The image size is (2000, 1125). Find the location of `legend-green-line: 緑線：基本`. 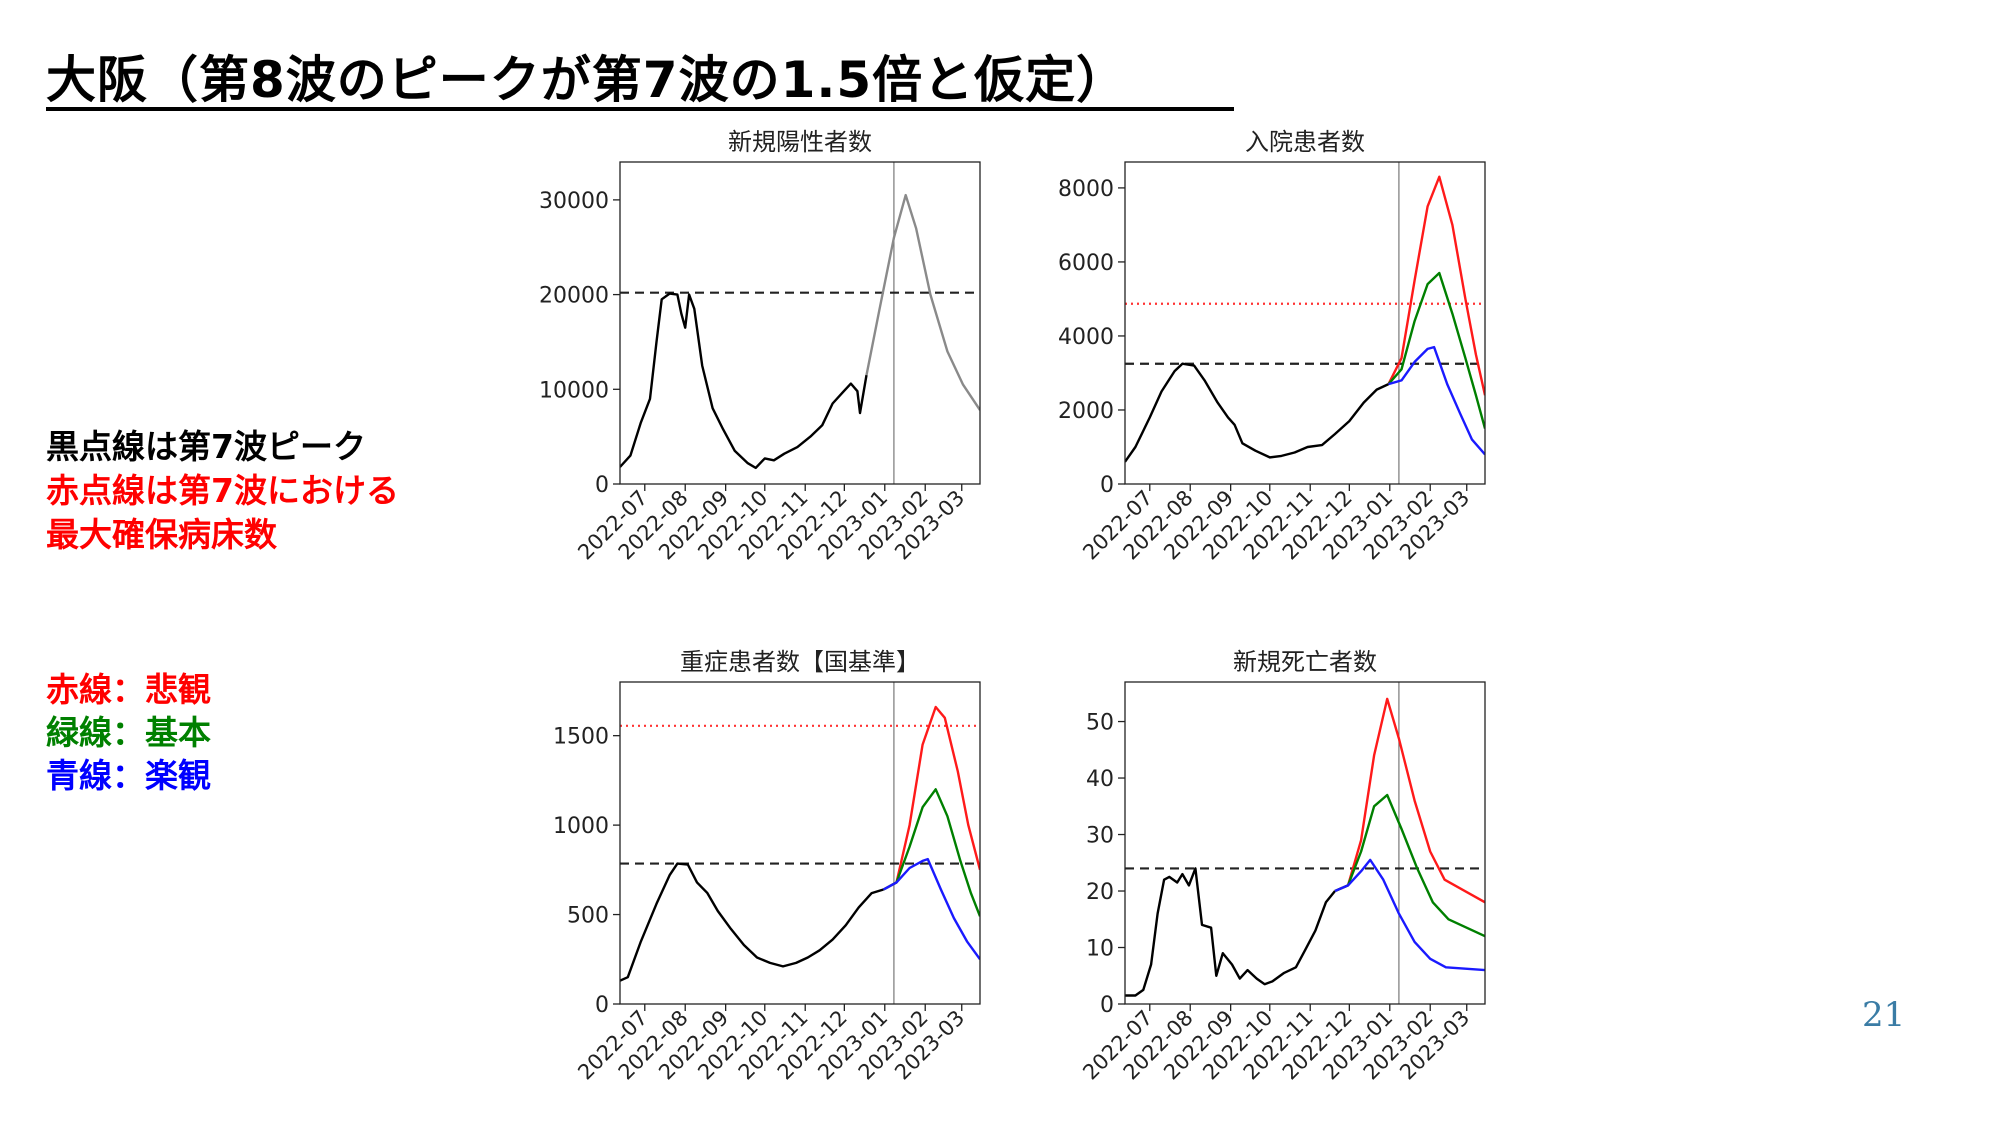

legend-green-line: 緑線：基本 is located at coordinates (128, 732).